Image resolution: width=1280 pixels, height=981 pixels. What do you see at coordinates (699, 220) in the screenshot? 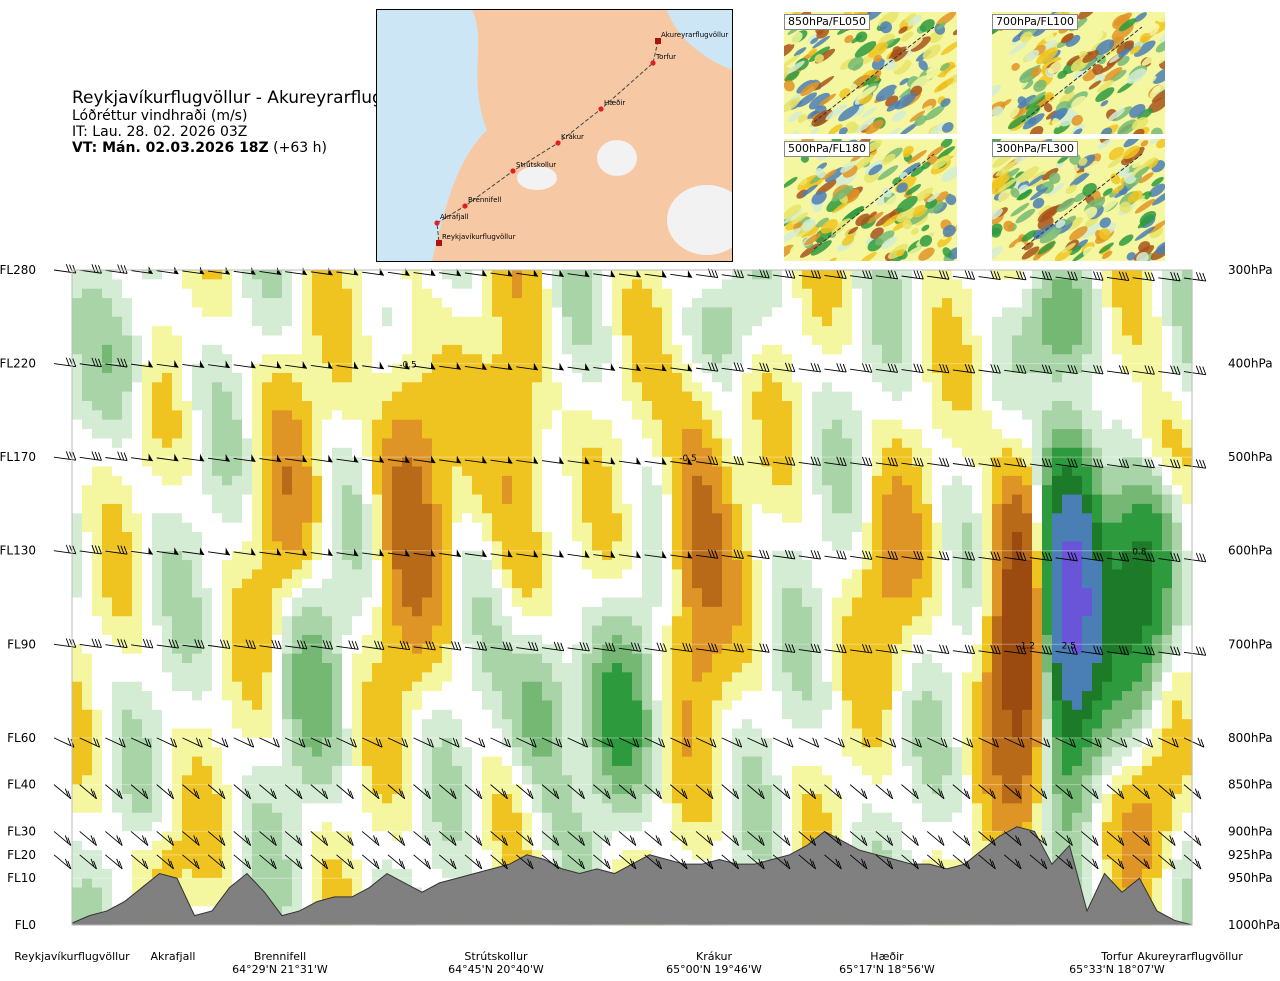
I see `glacier` at bounding box center [699, 220].